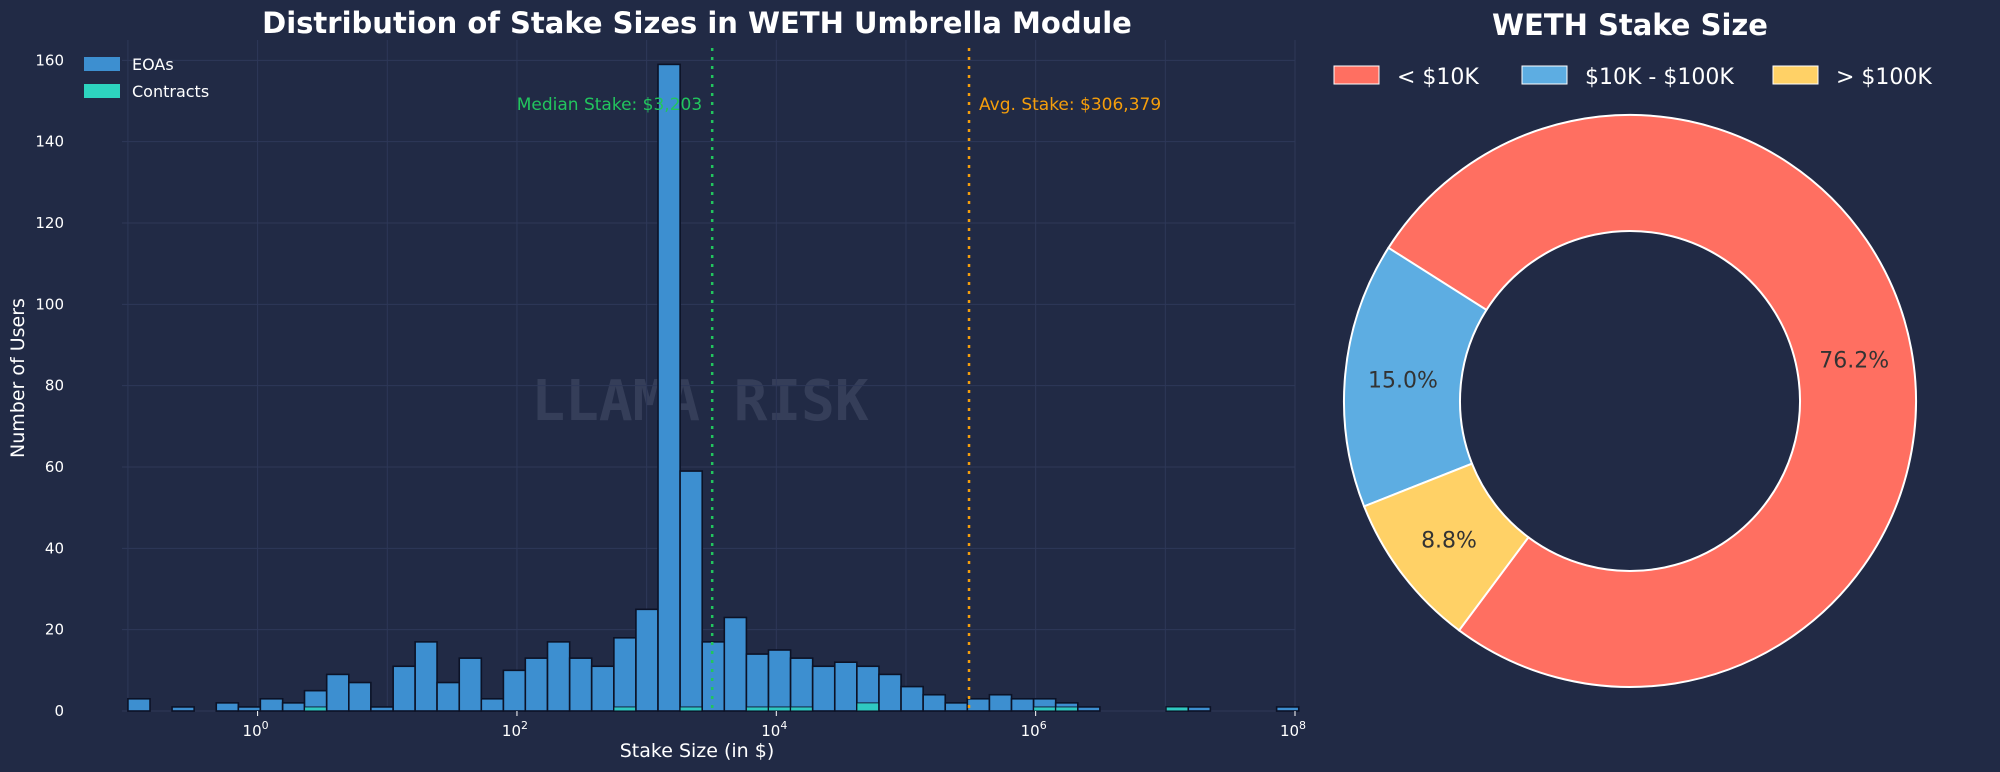  What do you see at coordinates (1438, 77) in the screenshot?
I see `pie-legend-label: < $10K` at bounding box center [1438, 77].